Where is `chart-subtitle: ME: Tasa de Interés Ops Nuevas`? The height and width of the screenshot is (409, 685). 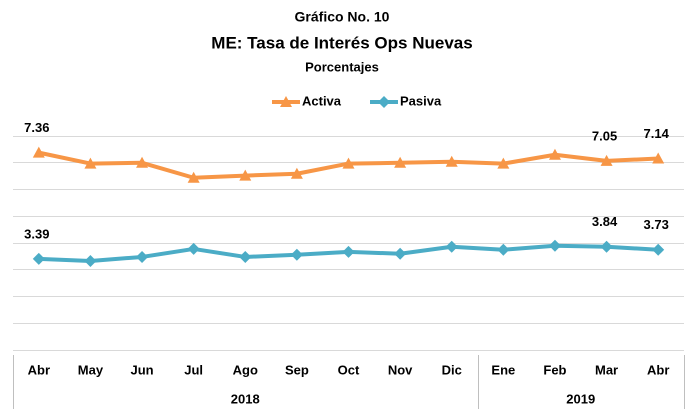
chart-subtitle: ME: Tasa de Interés Ops Nuevas is located at coordinates (341, 42).